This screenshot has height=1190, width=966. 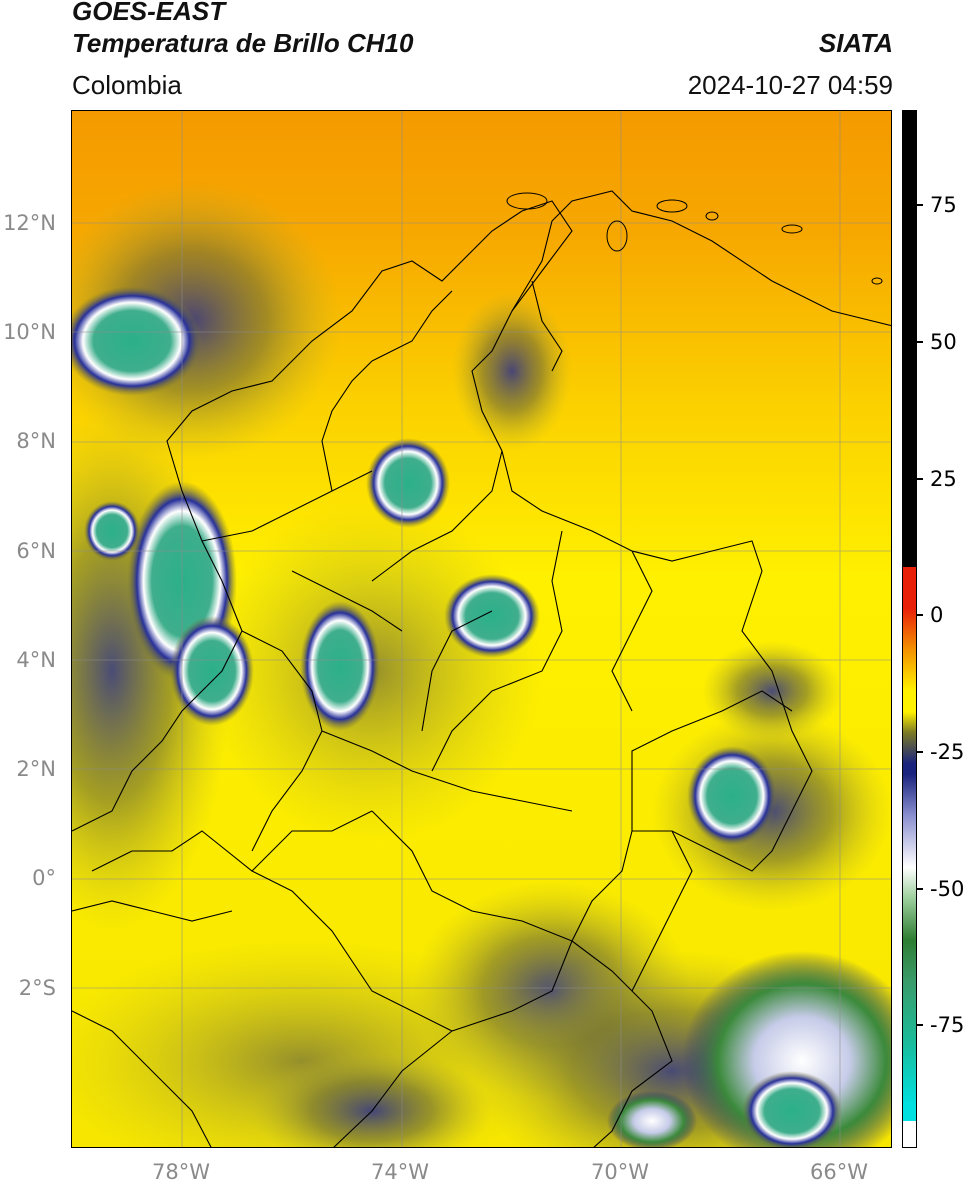 I want to click on lat-label: 0°, so click(x=44, y=878).